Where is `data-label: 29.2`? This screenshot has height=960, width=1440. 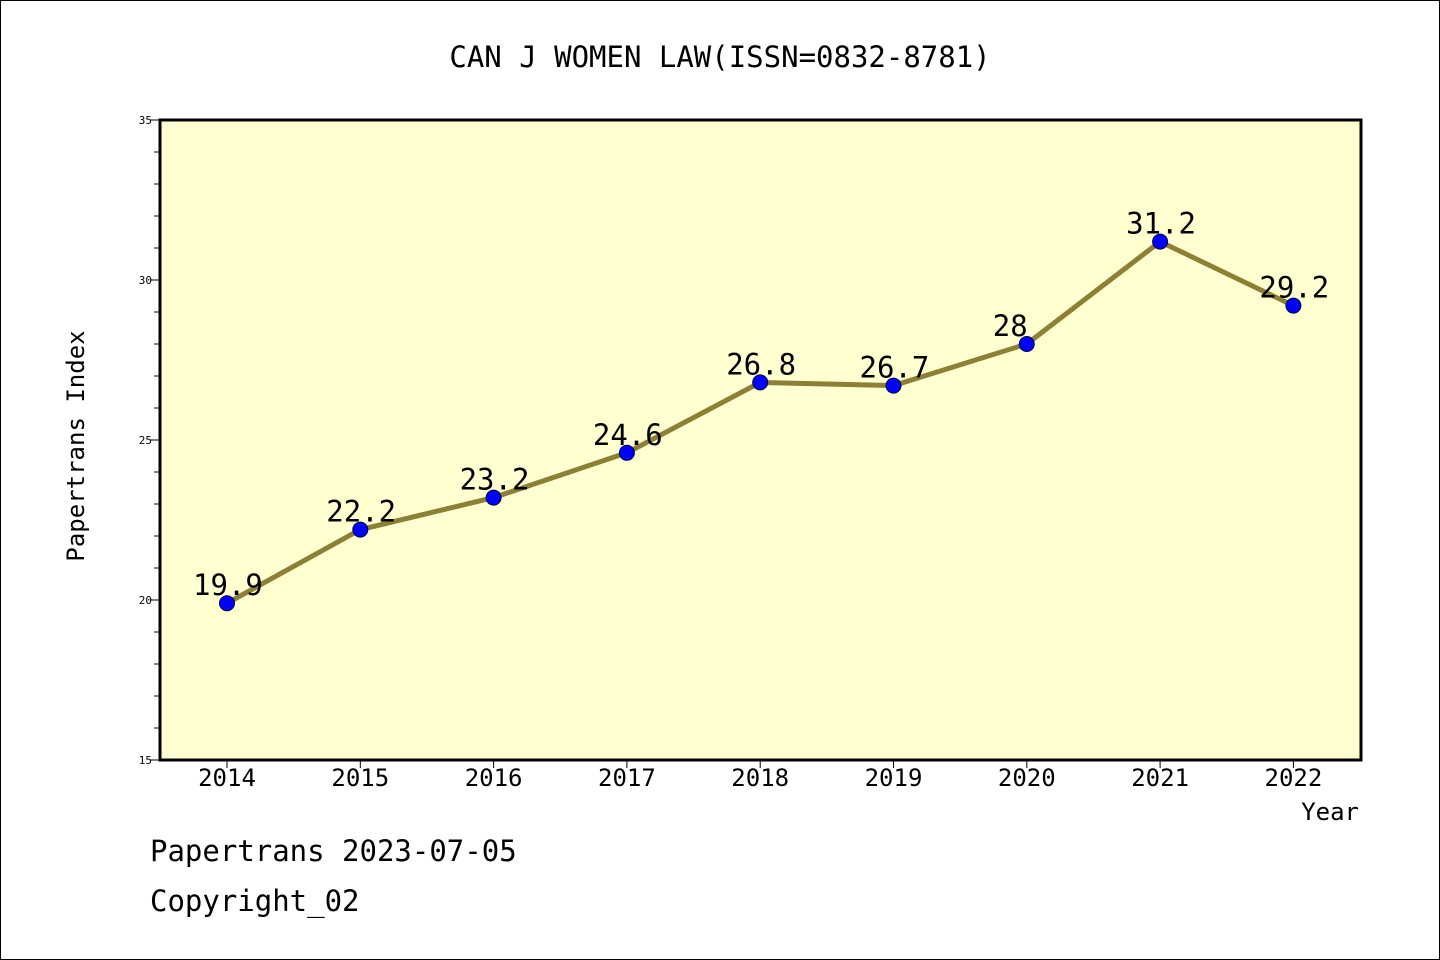
data-label: 29.2 is located at coordinates (1294, 288).